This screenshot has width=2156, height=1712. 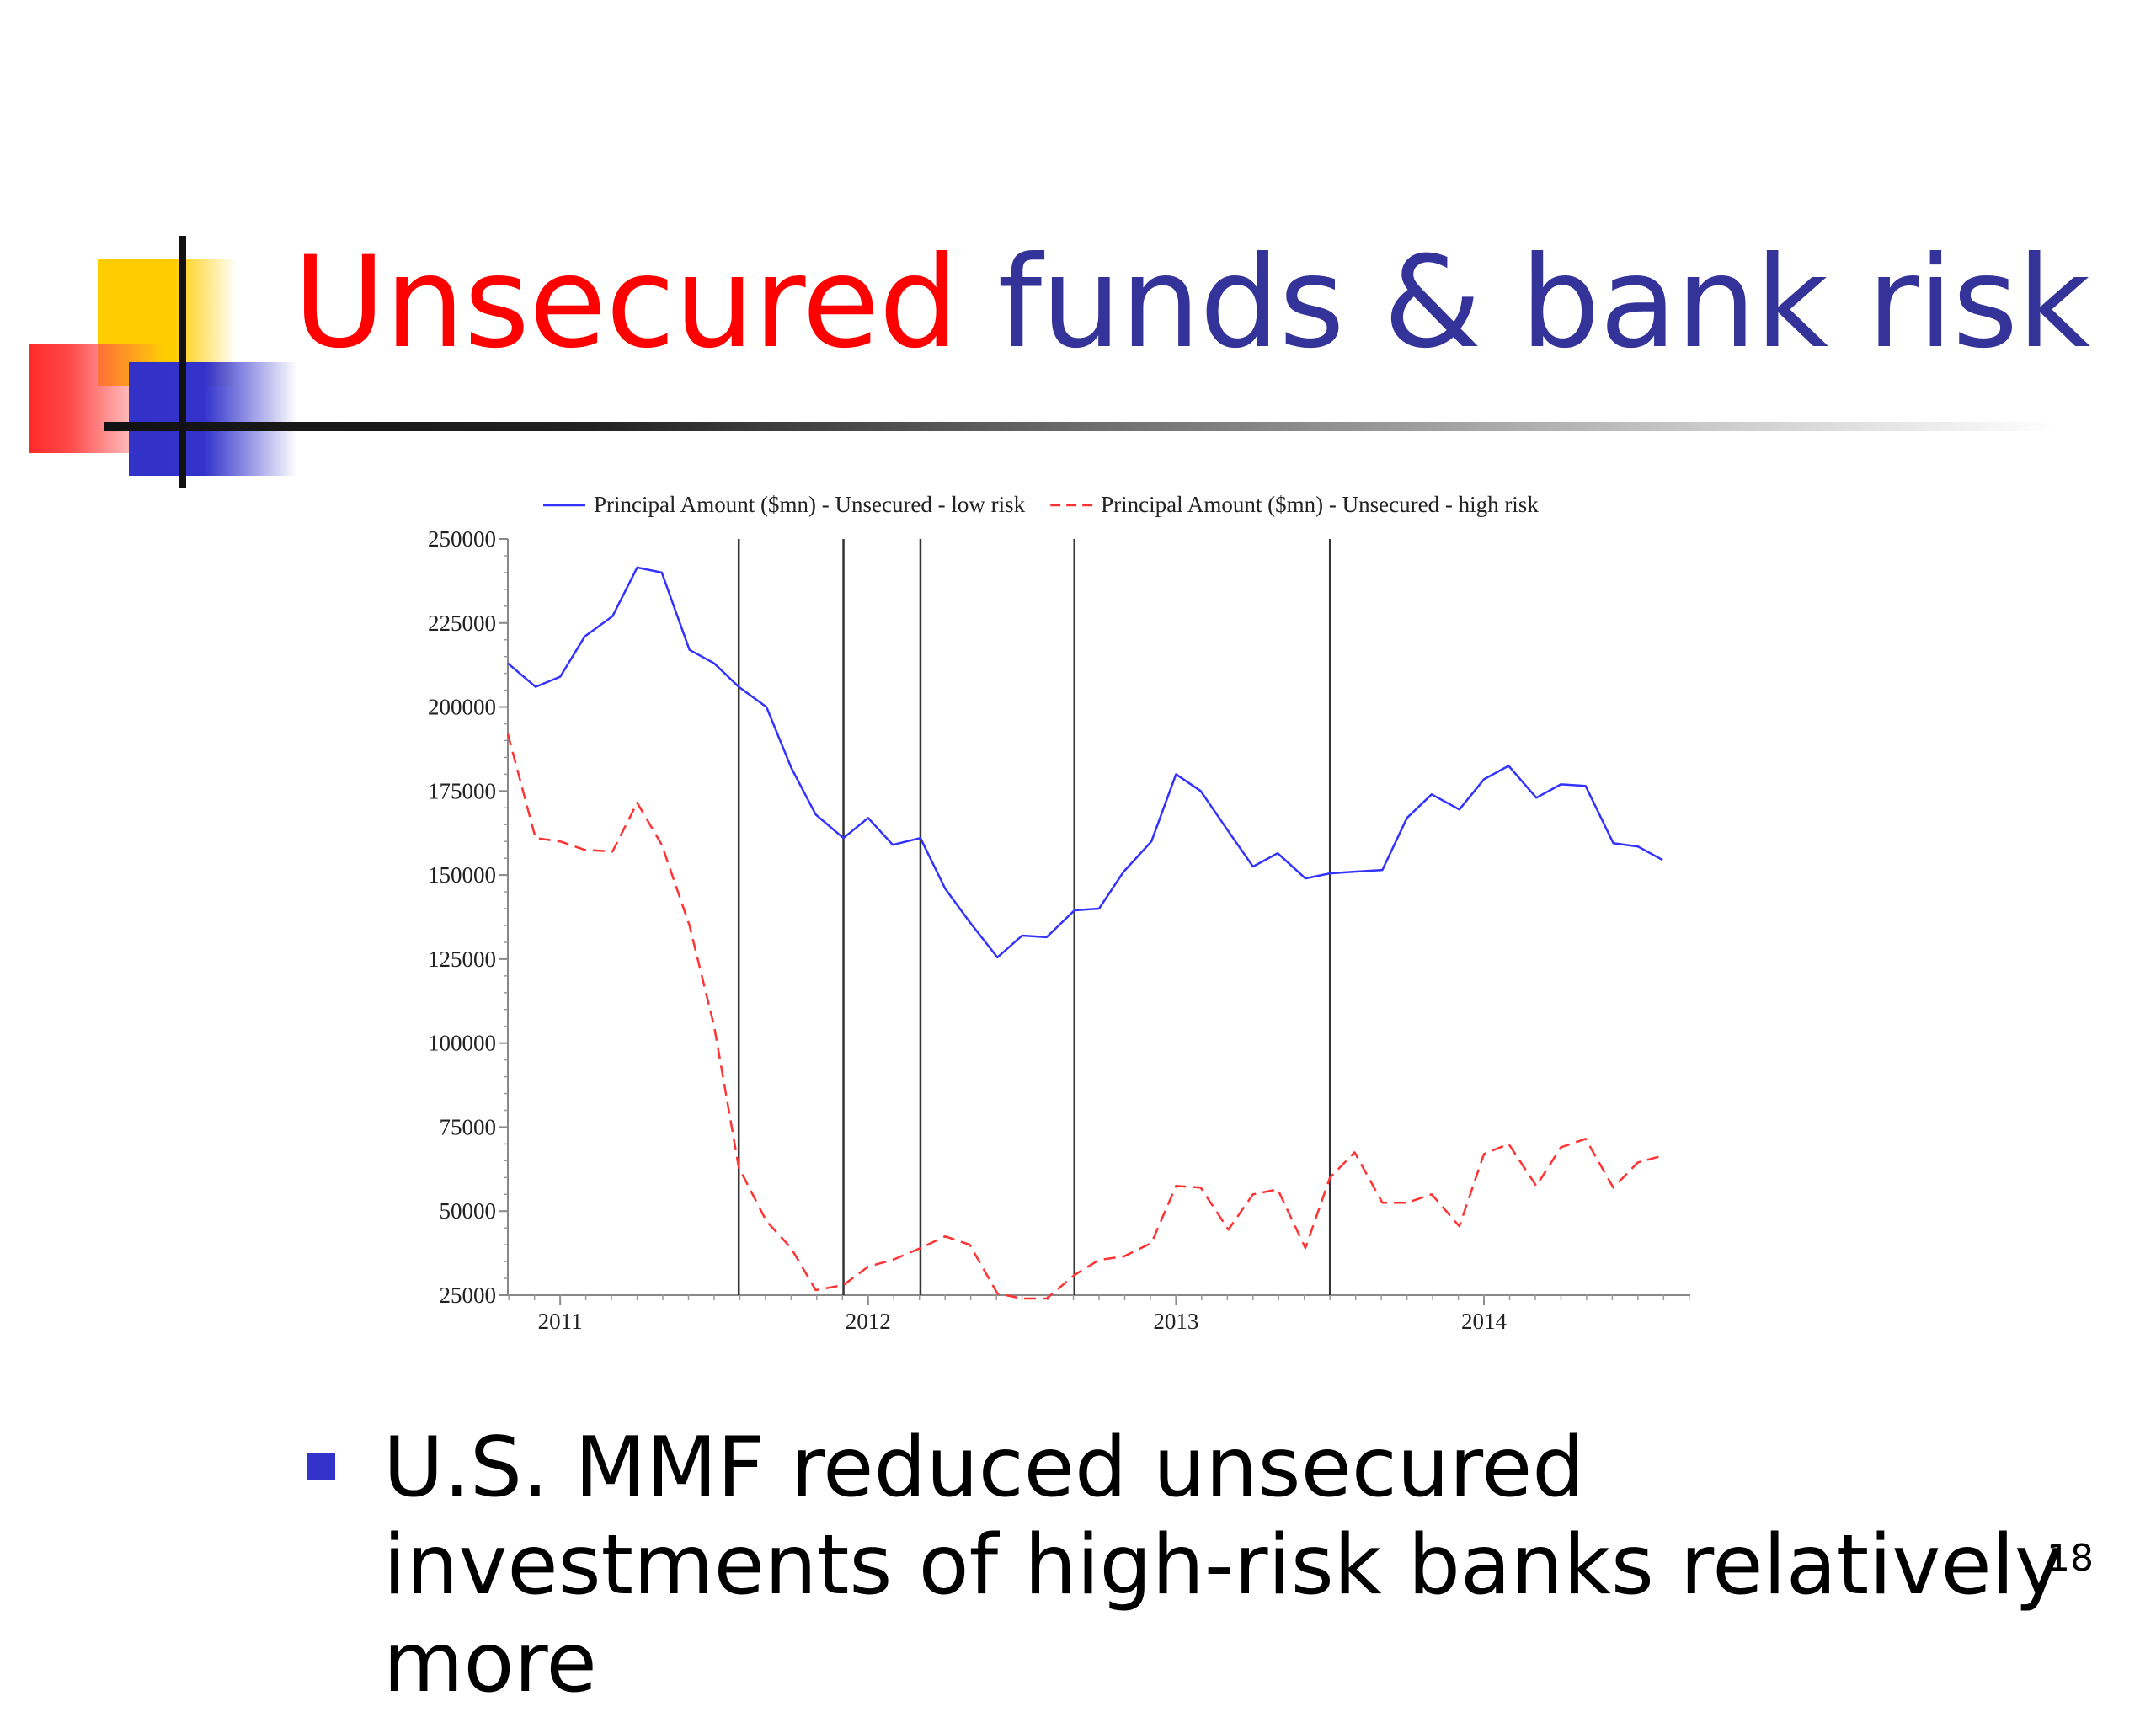 What do you see at coordinates (462, 539) in the screenshot?
I see `y-tick-label: 250000` at bounding box center [462, 539].